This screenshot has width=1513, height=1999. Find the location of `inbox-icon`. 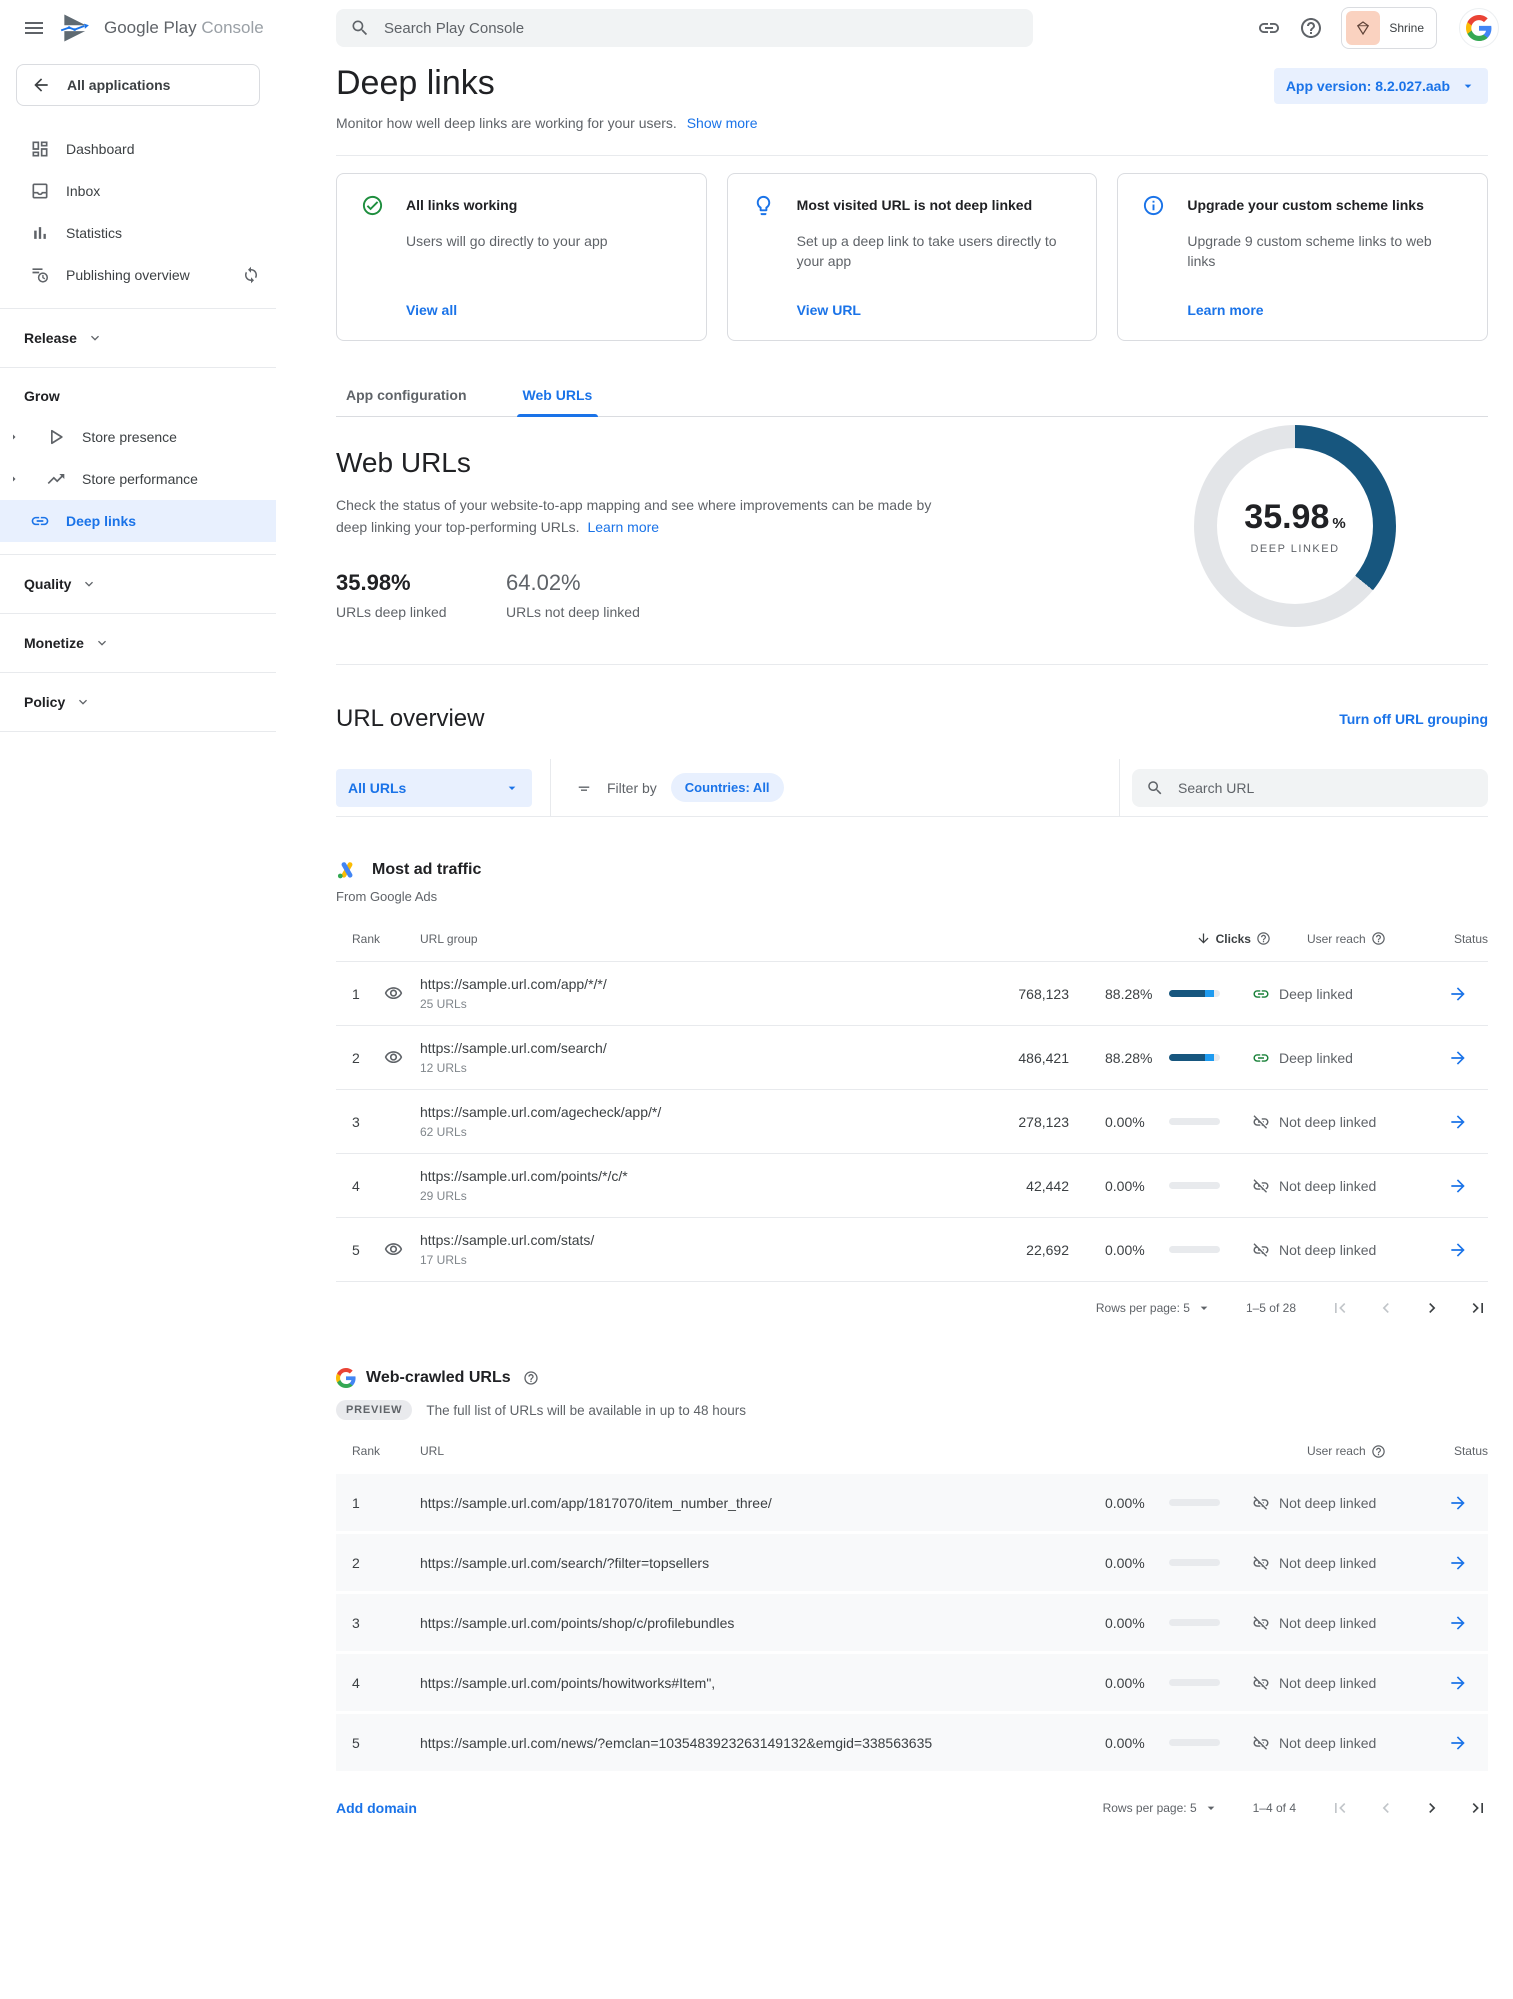

inbox-icon is located at coordinates (40, 191).